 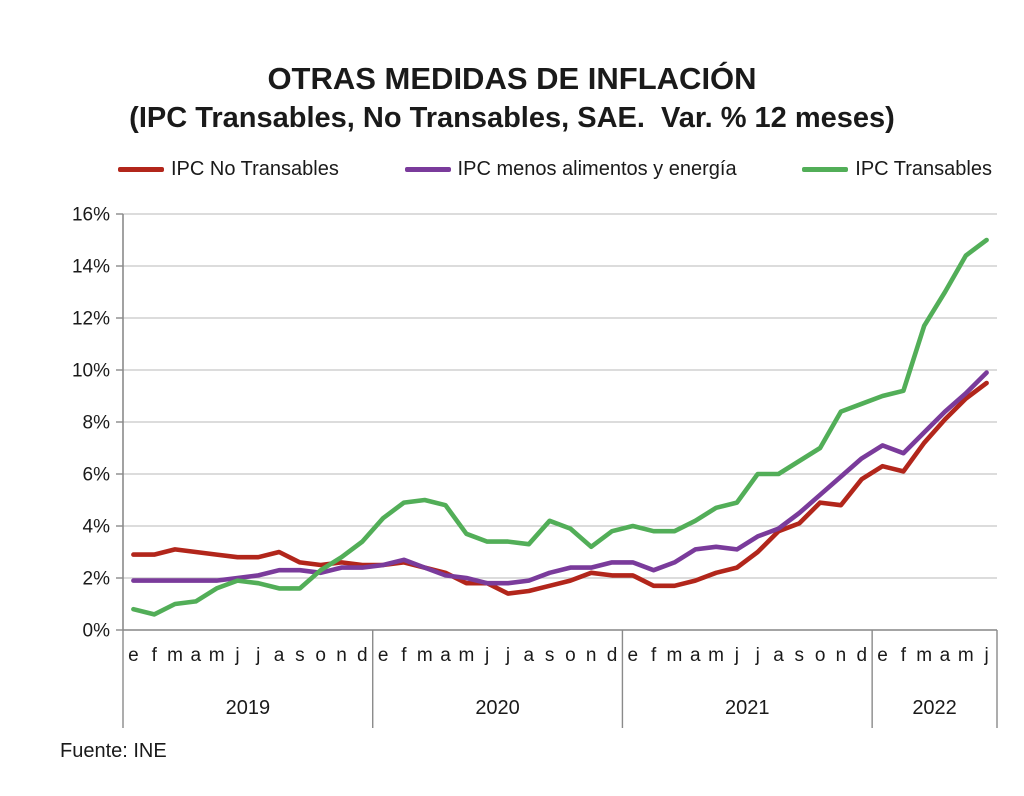 What do you see at coordinates (141, 169) in the screenshot?
I see `red-line-swatch-icon` at bounding box center [141, 169].